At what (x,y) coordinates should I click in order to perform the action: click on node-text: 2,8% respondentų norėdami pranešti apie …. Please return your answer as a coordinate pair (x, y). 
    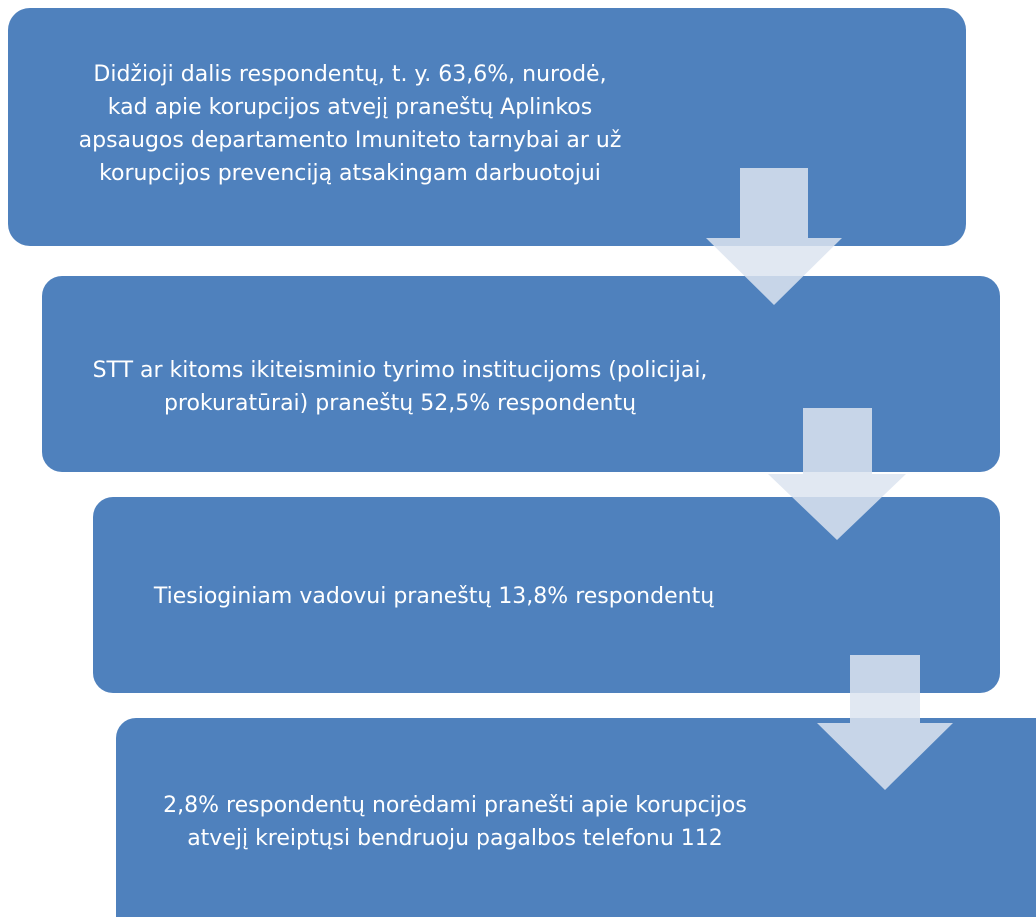
    Looking at the image, I should click on (455, 805).